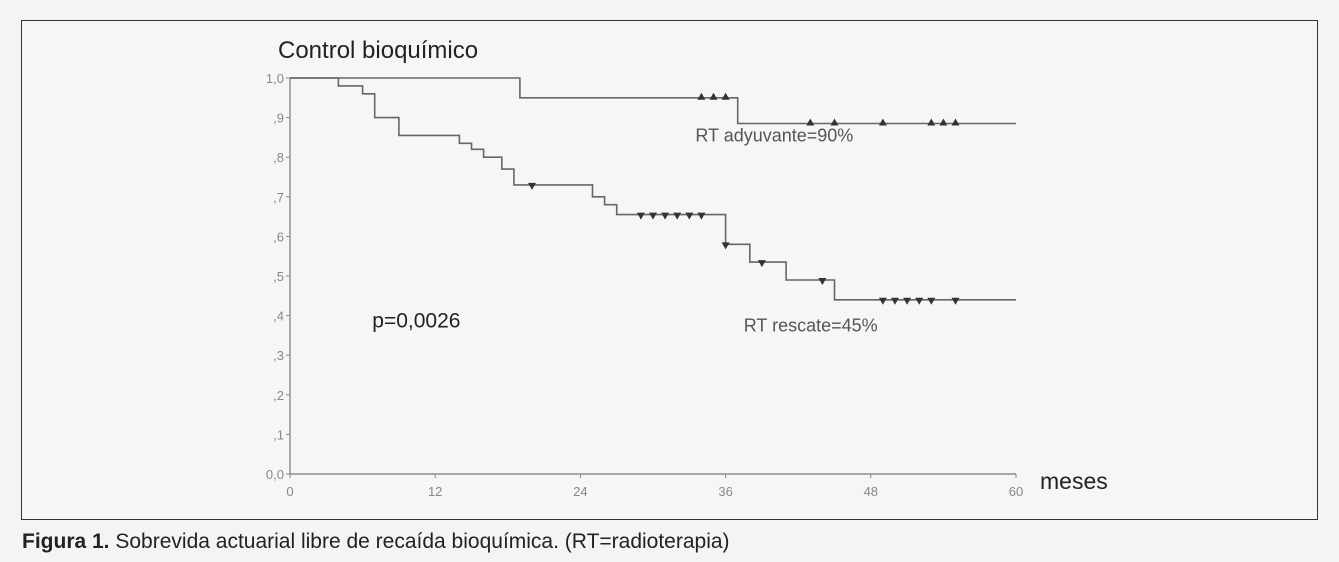  What do you see at coordinates (278, 118) in the screenshot?
I see `y-tick-label: ,9` at bounding box center [278, 118].